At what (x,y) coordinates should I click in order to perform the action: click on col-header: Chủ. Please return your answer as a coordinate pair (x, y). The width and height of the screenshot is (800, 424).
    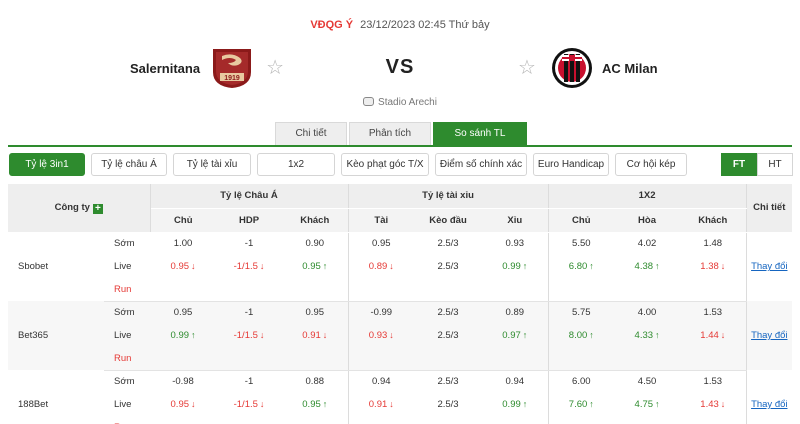
    Looking at the image, I should click on (581, 220).